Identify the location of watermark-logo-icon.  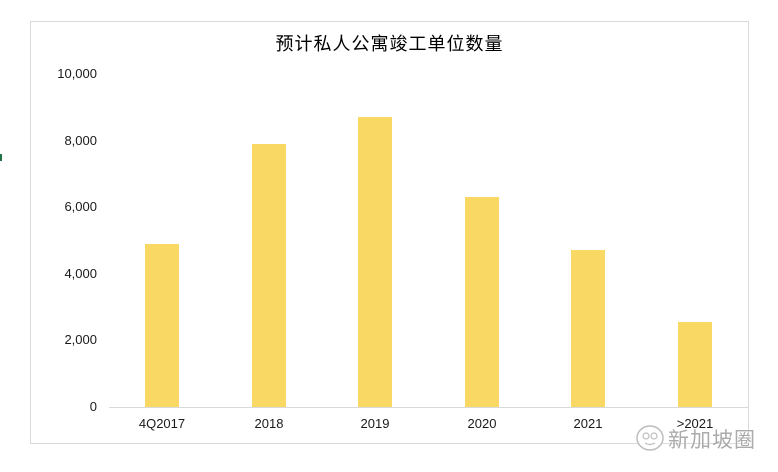
(650, 440).